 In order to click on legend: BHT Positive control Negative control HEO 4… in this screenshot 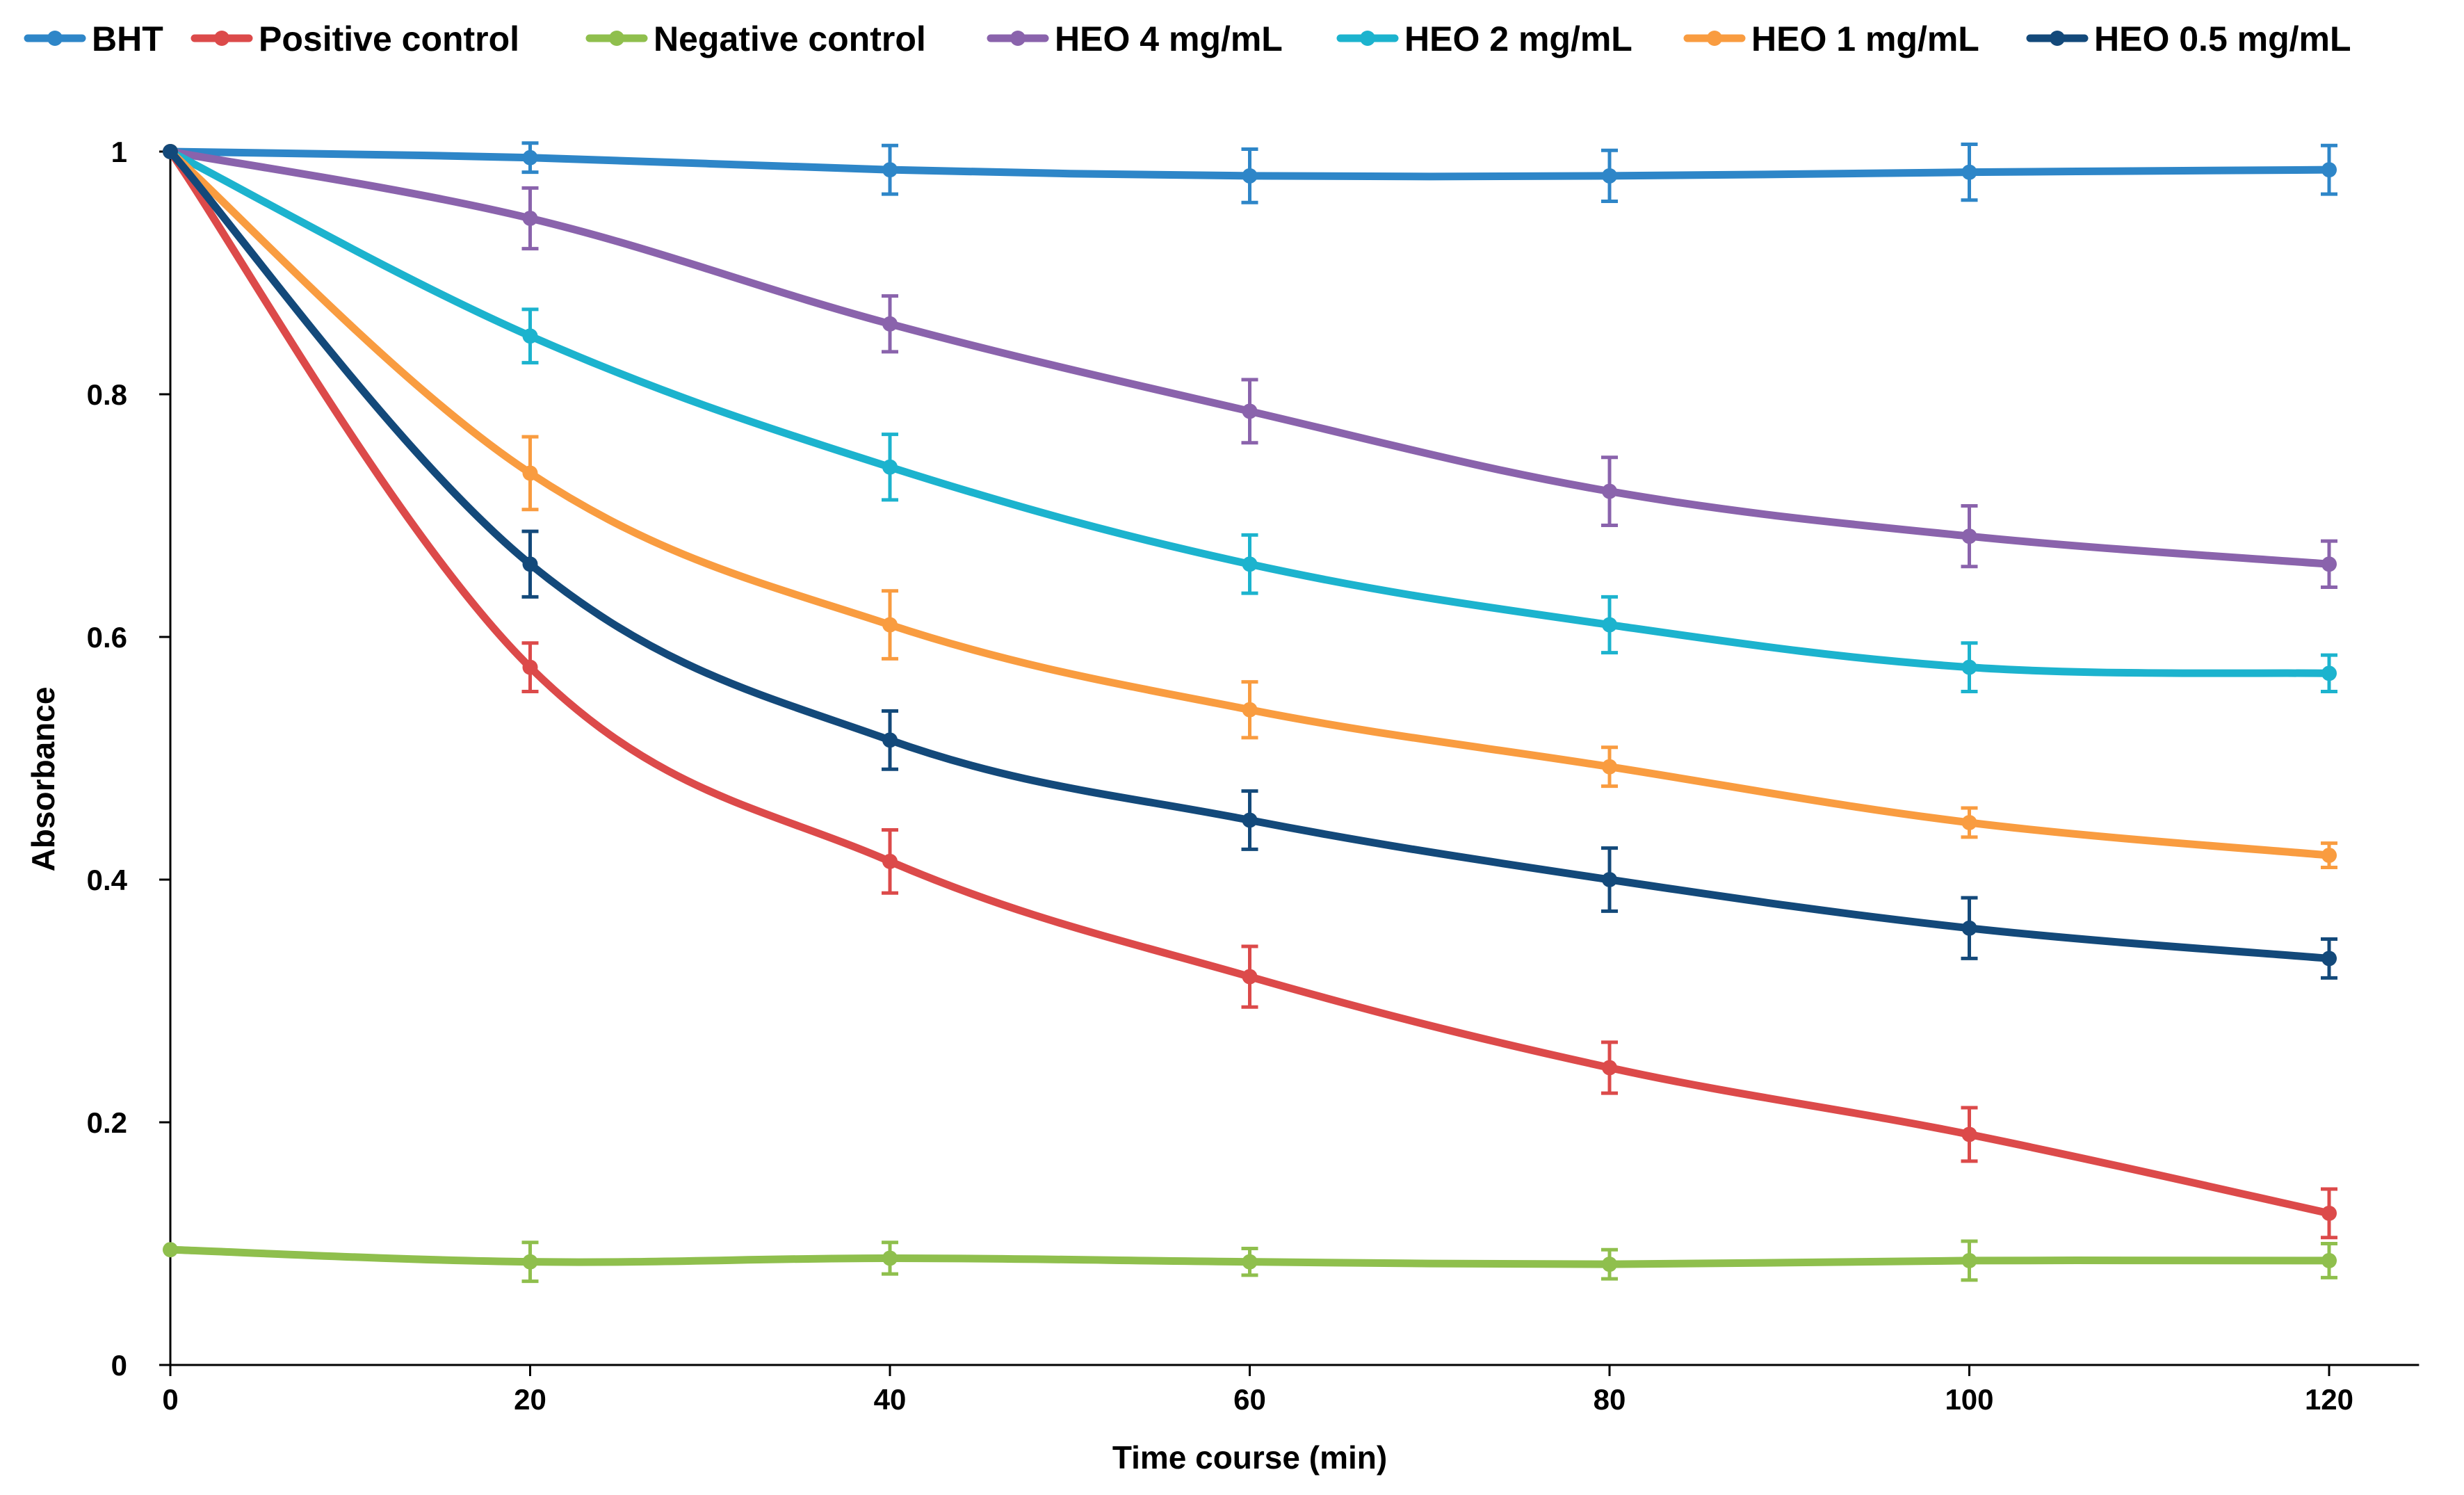, I will do `click(1187, 38)`.